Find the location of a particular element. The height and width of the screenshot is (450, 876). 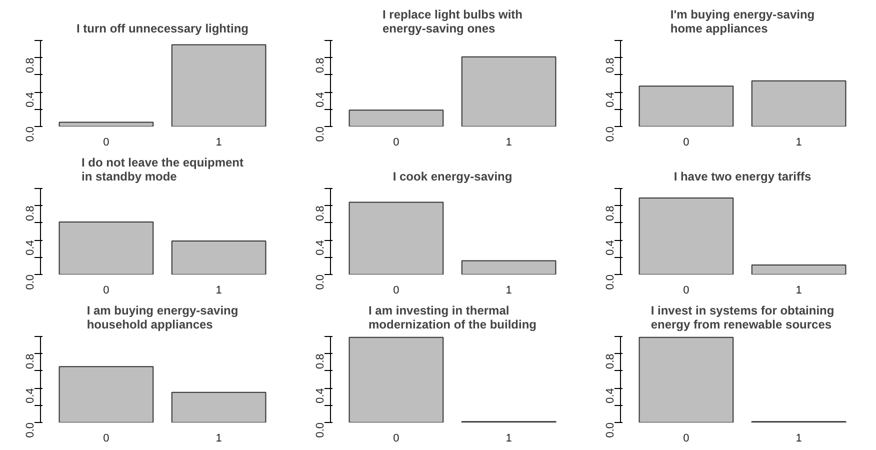

chart-title: I turn off unnecessary lighting is located at coordinates (162, 29).